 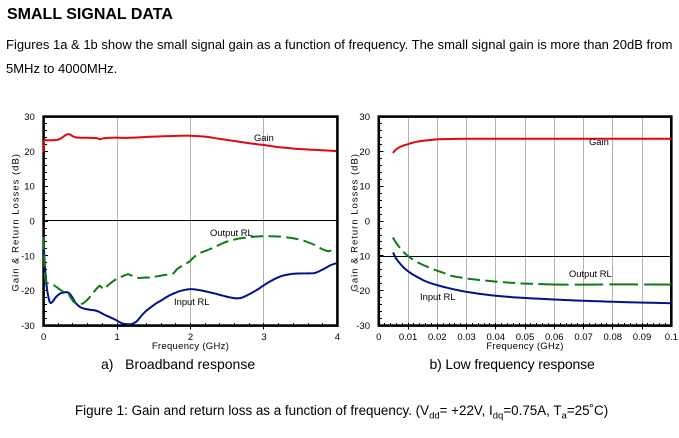 What do you see at coordinates (116, 337) in the screenshot?
I see `svg-text: 1` at bounding box center [116, 337].